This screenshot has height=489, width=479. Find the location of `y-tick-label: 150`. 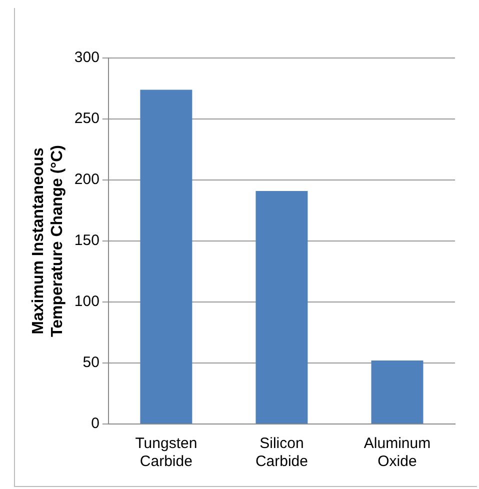

y-tick-label: 150 is located at coordinates (87, 241).